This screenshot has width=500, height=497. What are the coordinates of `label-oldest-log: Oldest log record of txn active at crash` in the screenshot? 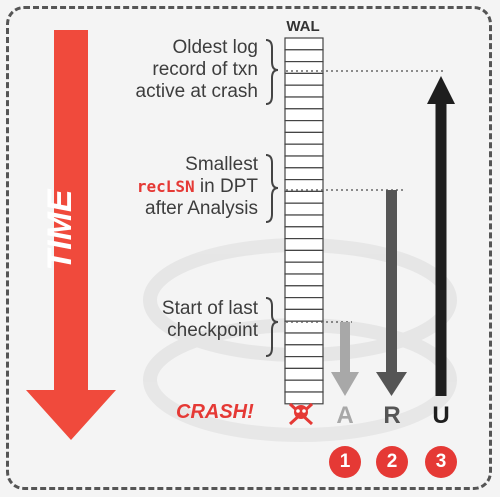 It's located at (197, 70).